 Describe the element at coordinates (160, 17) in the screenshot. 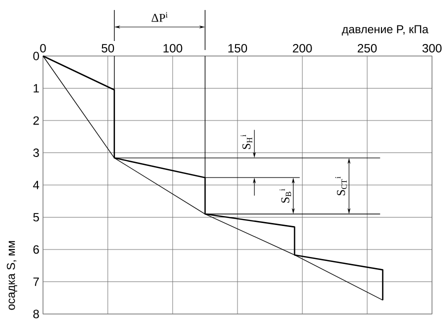

I see `text: ΔP$^{i}$` at that location.